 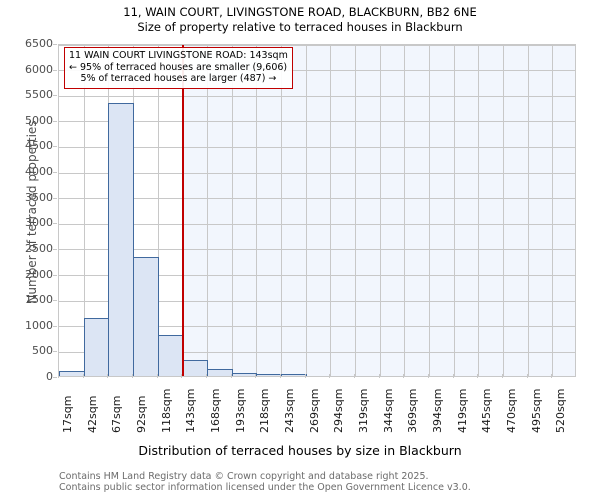 What do you see at coordinates (39, 69) in the screenshot?
I see `y-axis-tick-label: 6000` at bounding box center [39, 69].